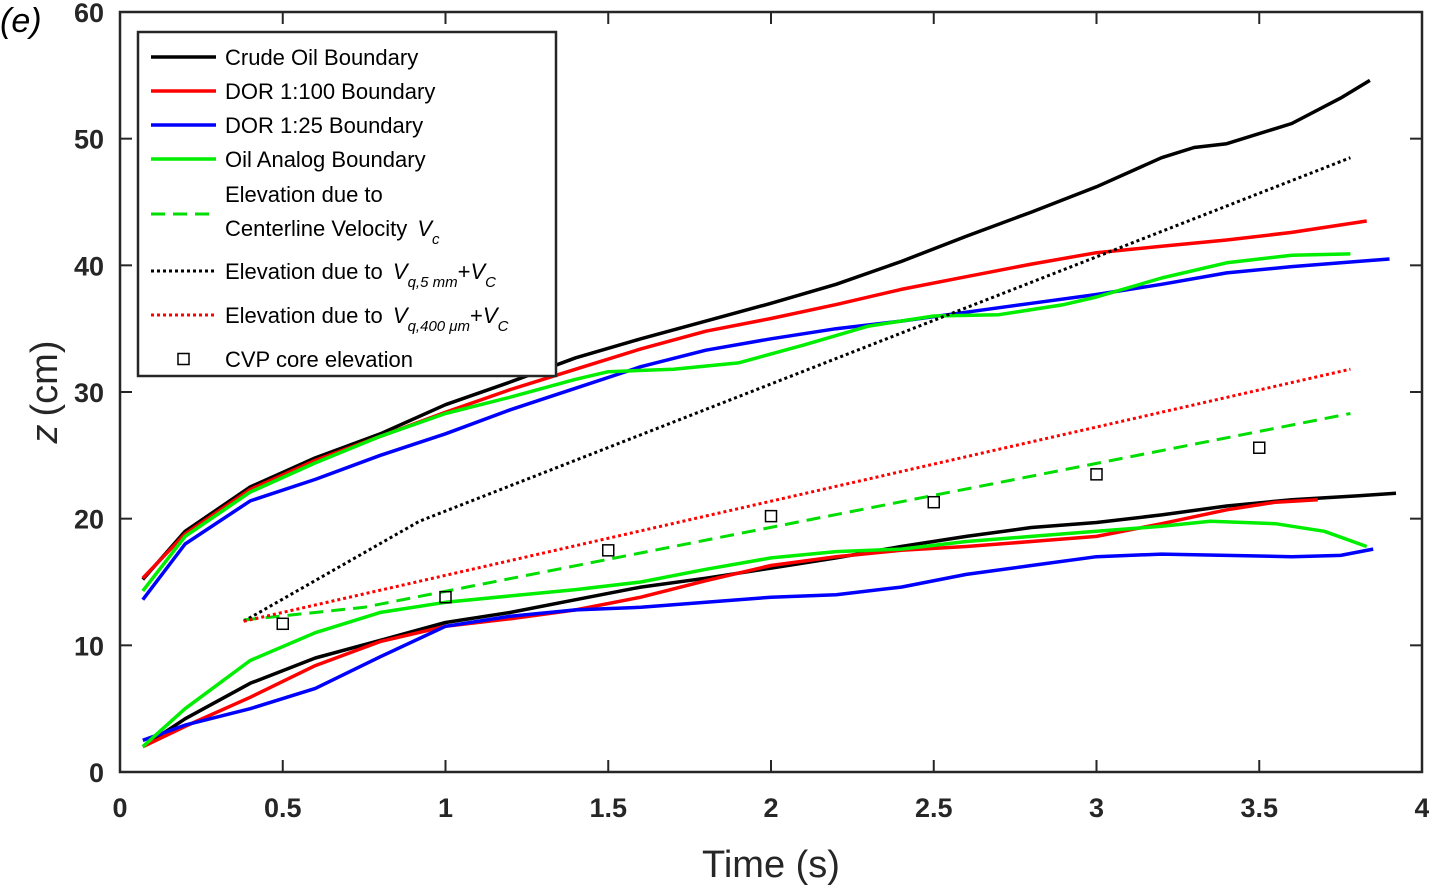  I want to click on y-axis-title-unit: (cm), so click(45, 379).